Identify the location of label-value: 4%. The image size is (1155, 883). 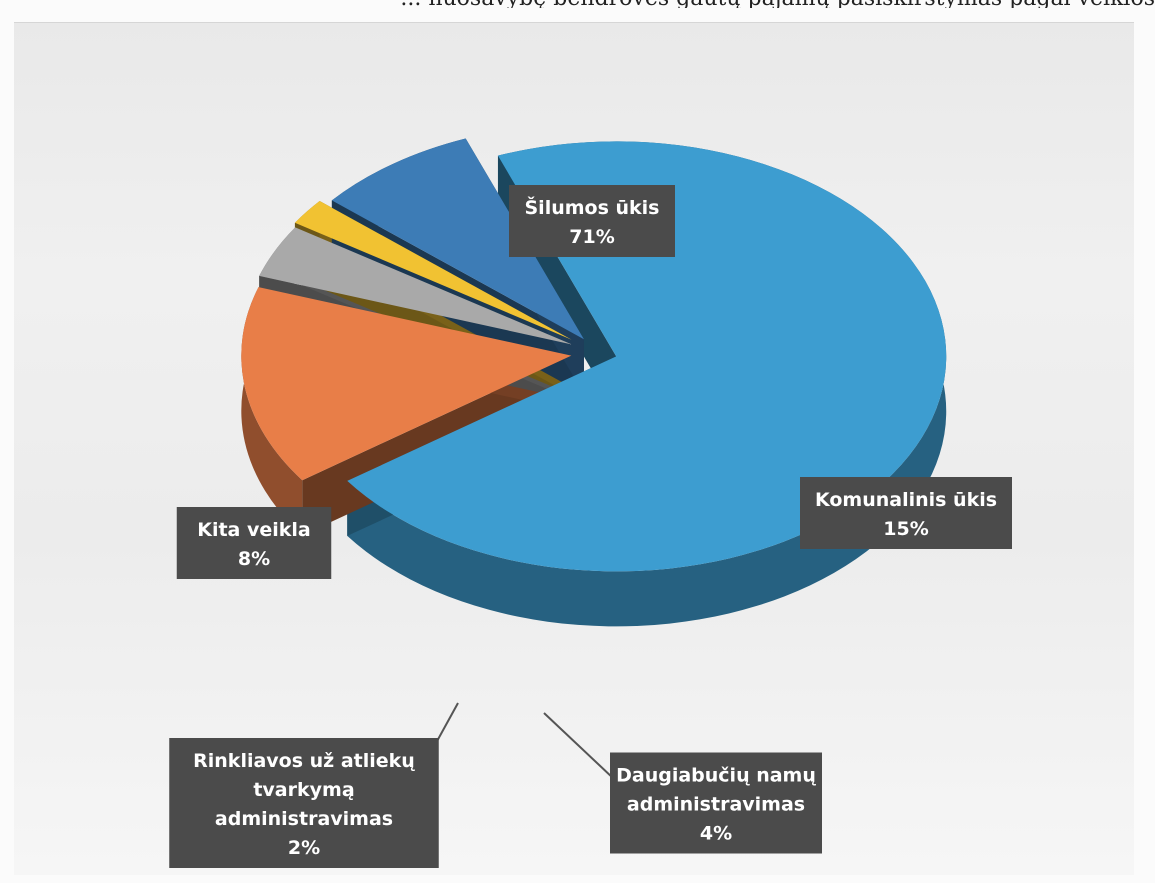
(716, 833).